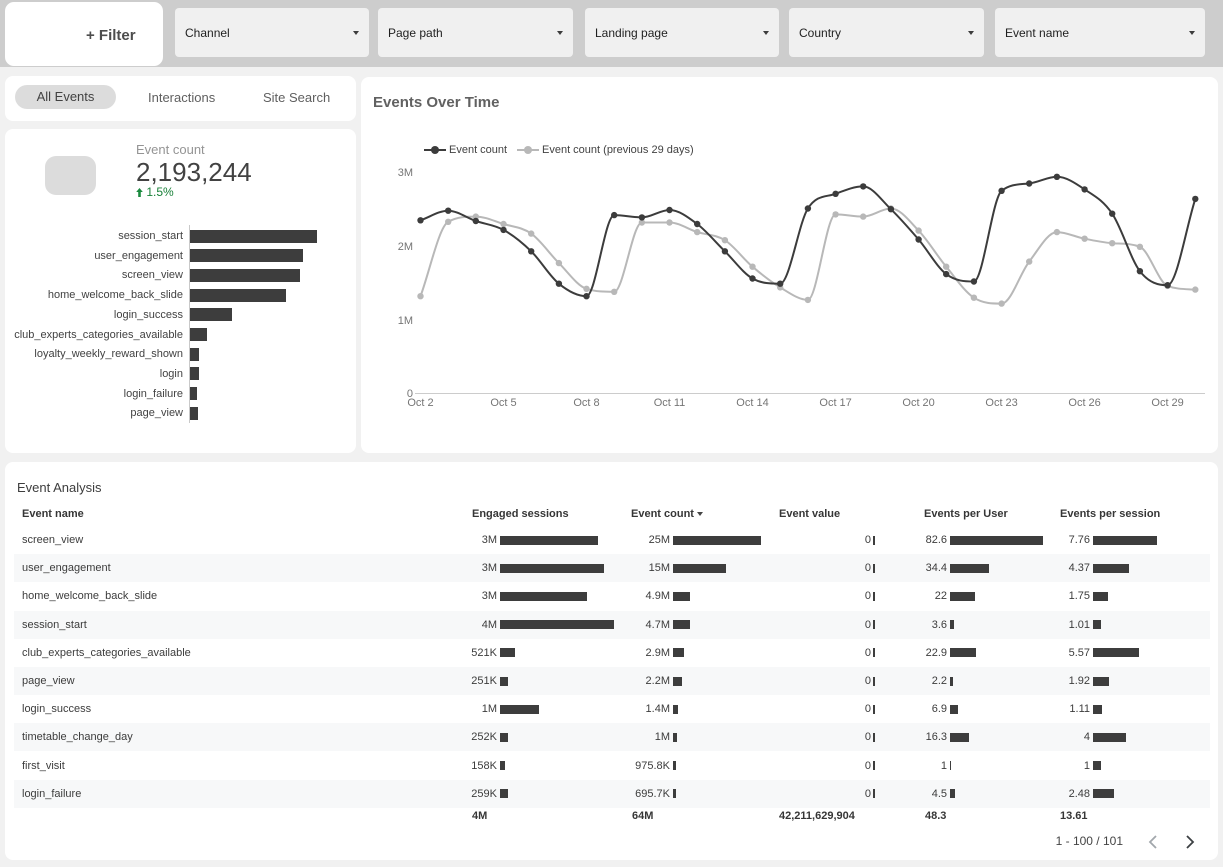 Image resolution: width=1223 pixels, height=867 pixels. I want to click on svg-text: Oct 26, so click(1084, 403).